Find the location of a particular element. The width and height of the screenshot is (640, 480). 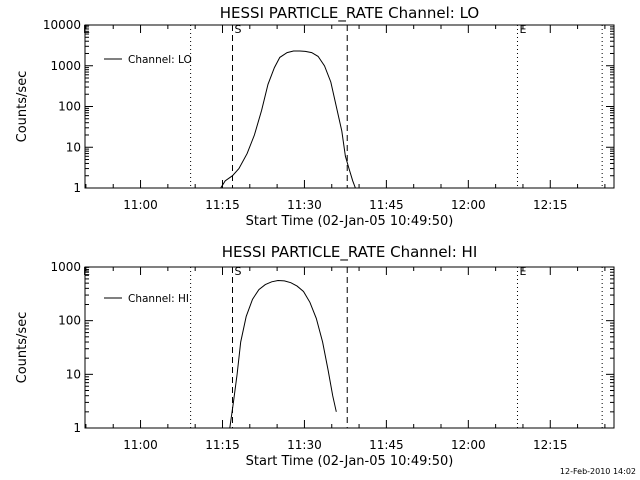

y-tick-label: 10000 is located at coordinates (62, 25).